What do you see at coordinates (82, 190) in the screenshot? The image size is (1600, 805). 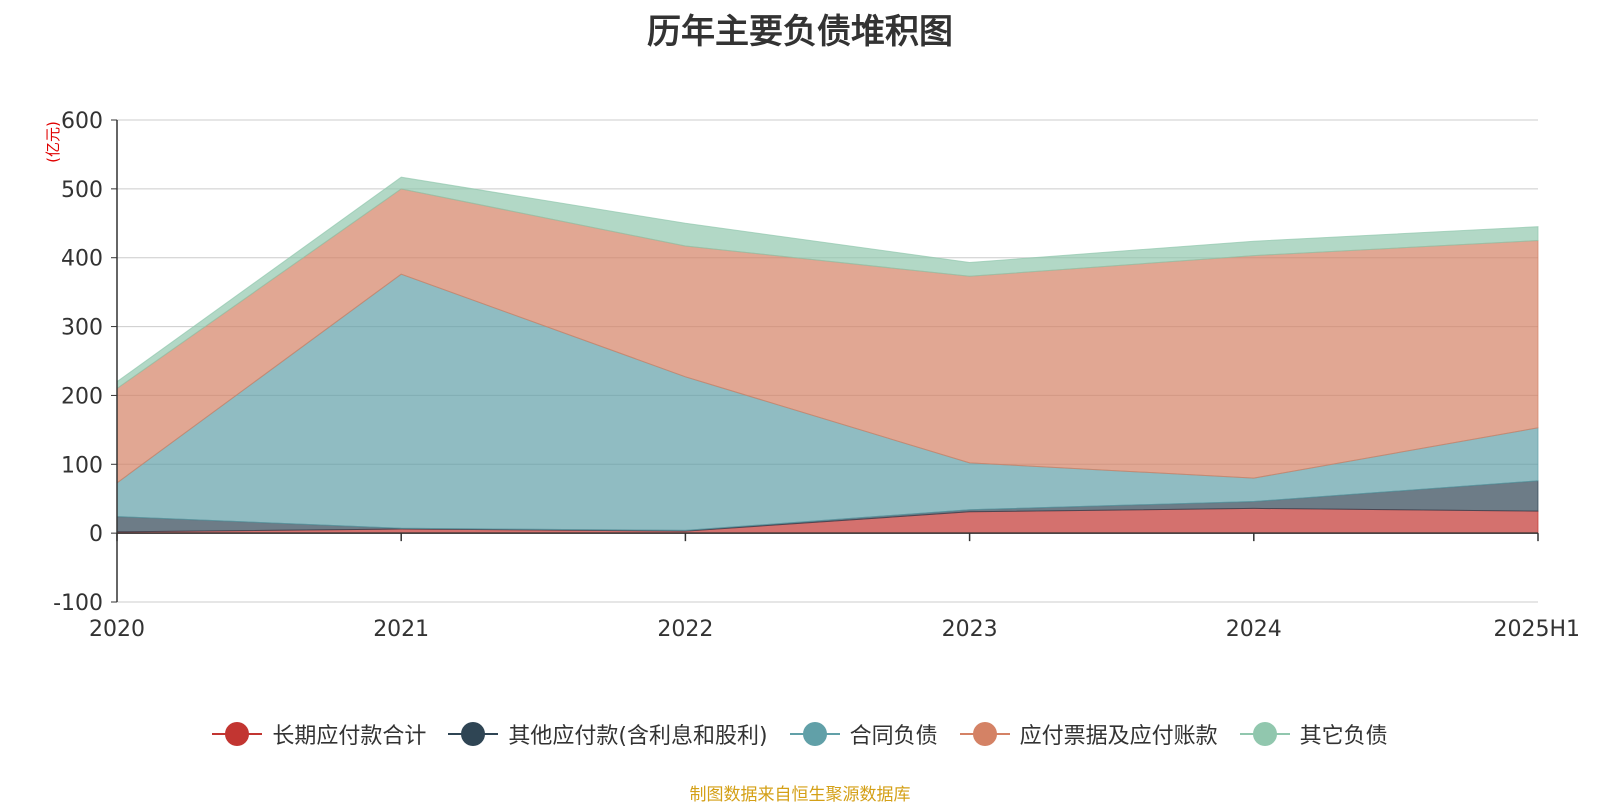 I see `y-tick-label: 500` at bounding box center [82, 190].